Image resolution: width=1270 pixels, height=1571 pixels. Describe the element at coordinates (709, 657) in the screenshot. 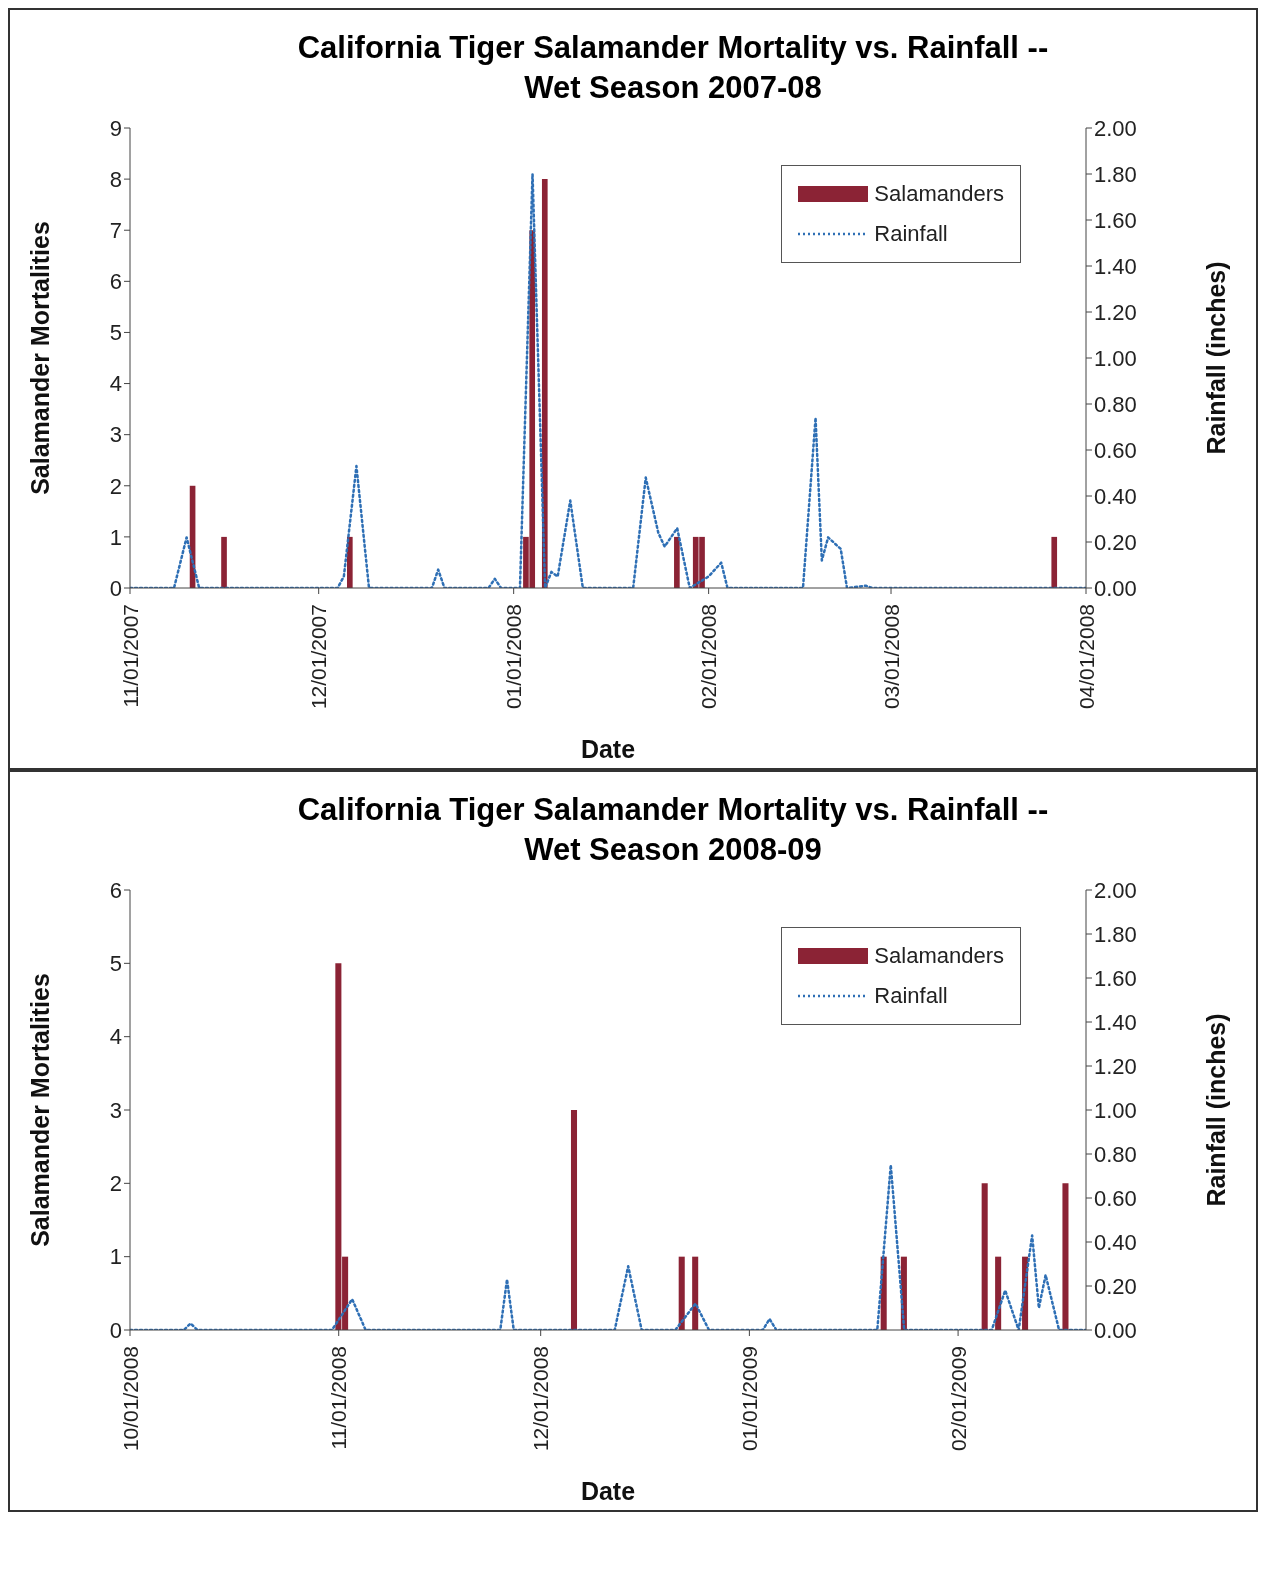

I see `x-tick-label: 02/01/2008` at that location.